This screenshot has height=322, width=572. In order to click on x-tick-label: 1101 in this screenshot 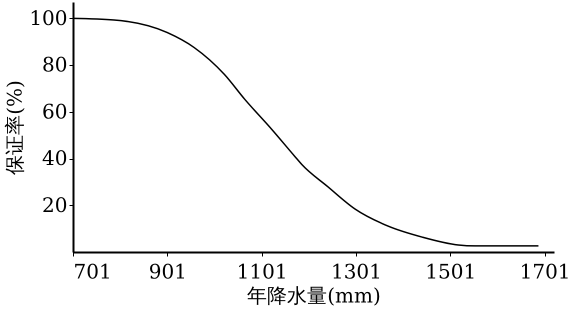, I will do `click(262, 272)`.